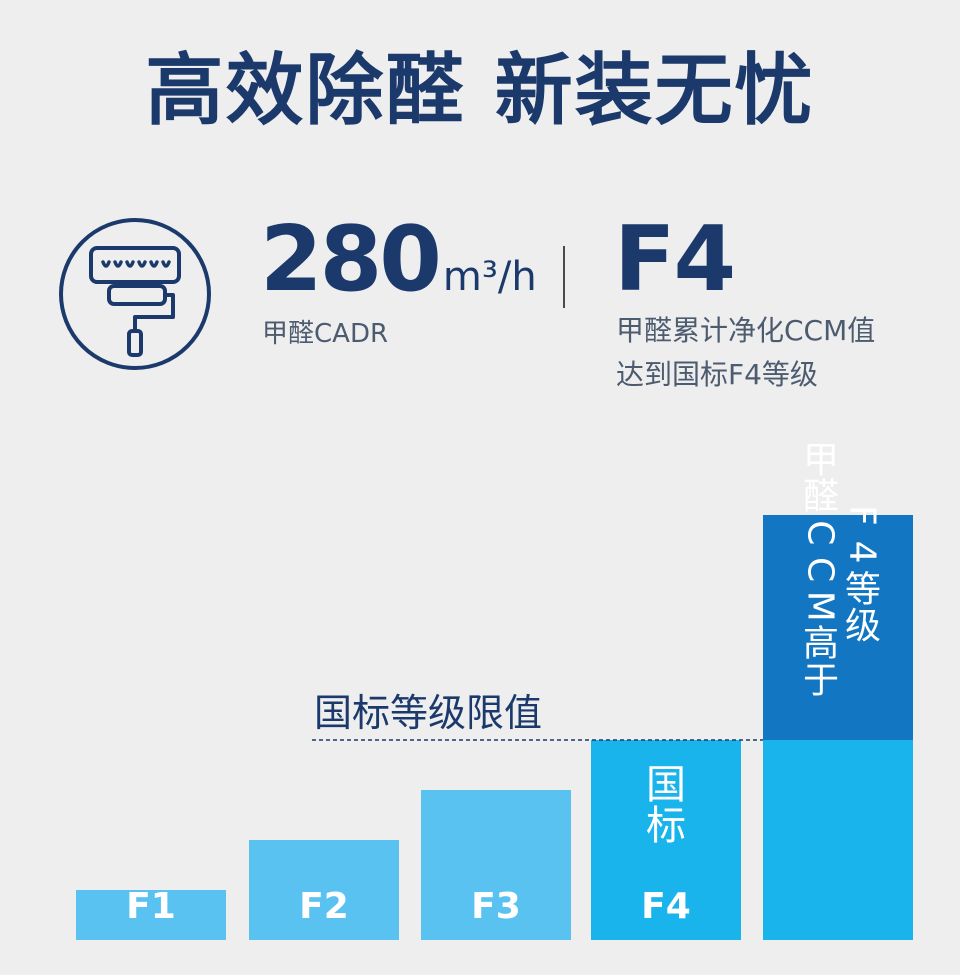 The image size is (960, 975). What do you see at coordinates (666, 826) in the screenshot?
I see `f4-bar-label-char: 标` at bounding box center [666, 826].